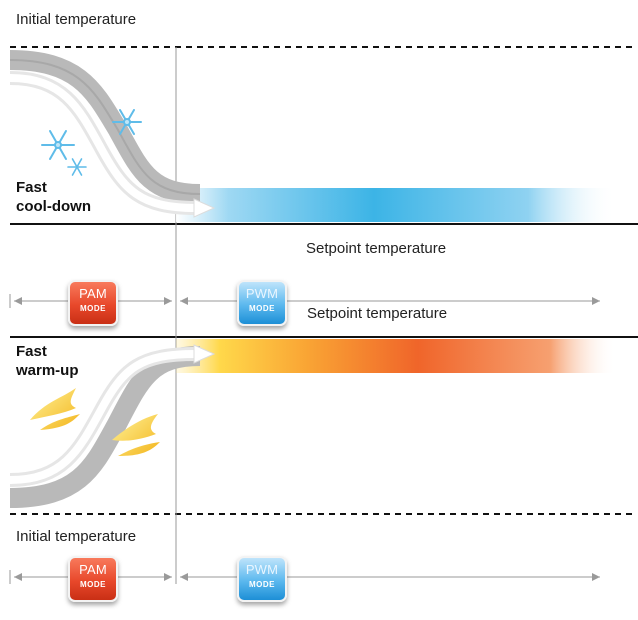 This screenshot has width=638, height=620. I want to click on warm-up-curve, so click(112, 426).